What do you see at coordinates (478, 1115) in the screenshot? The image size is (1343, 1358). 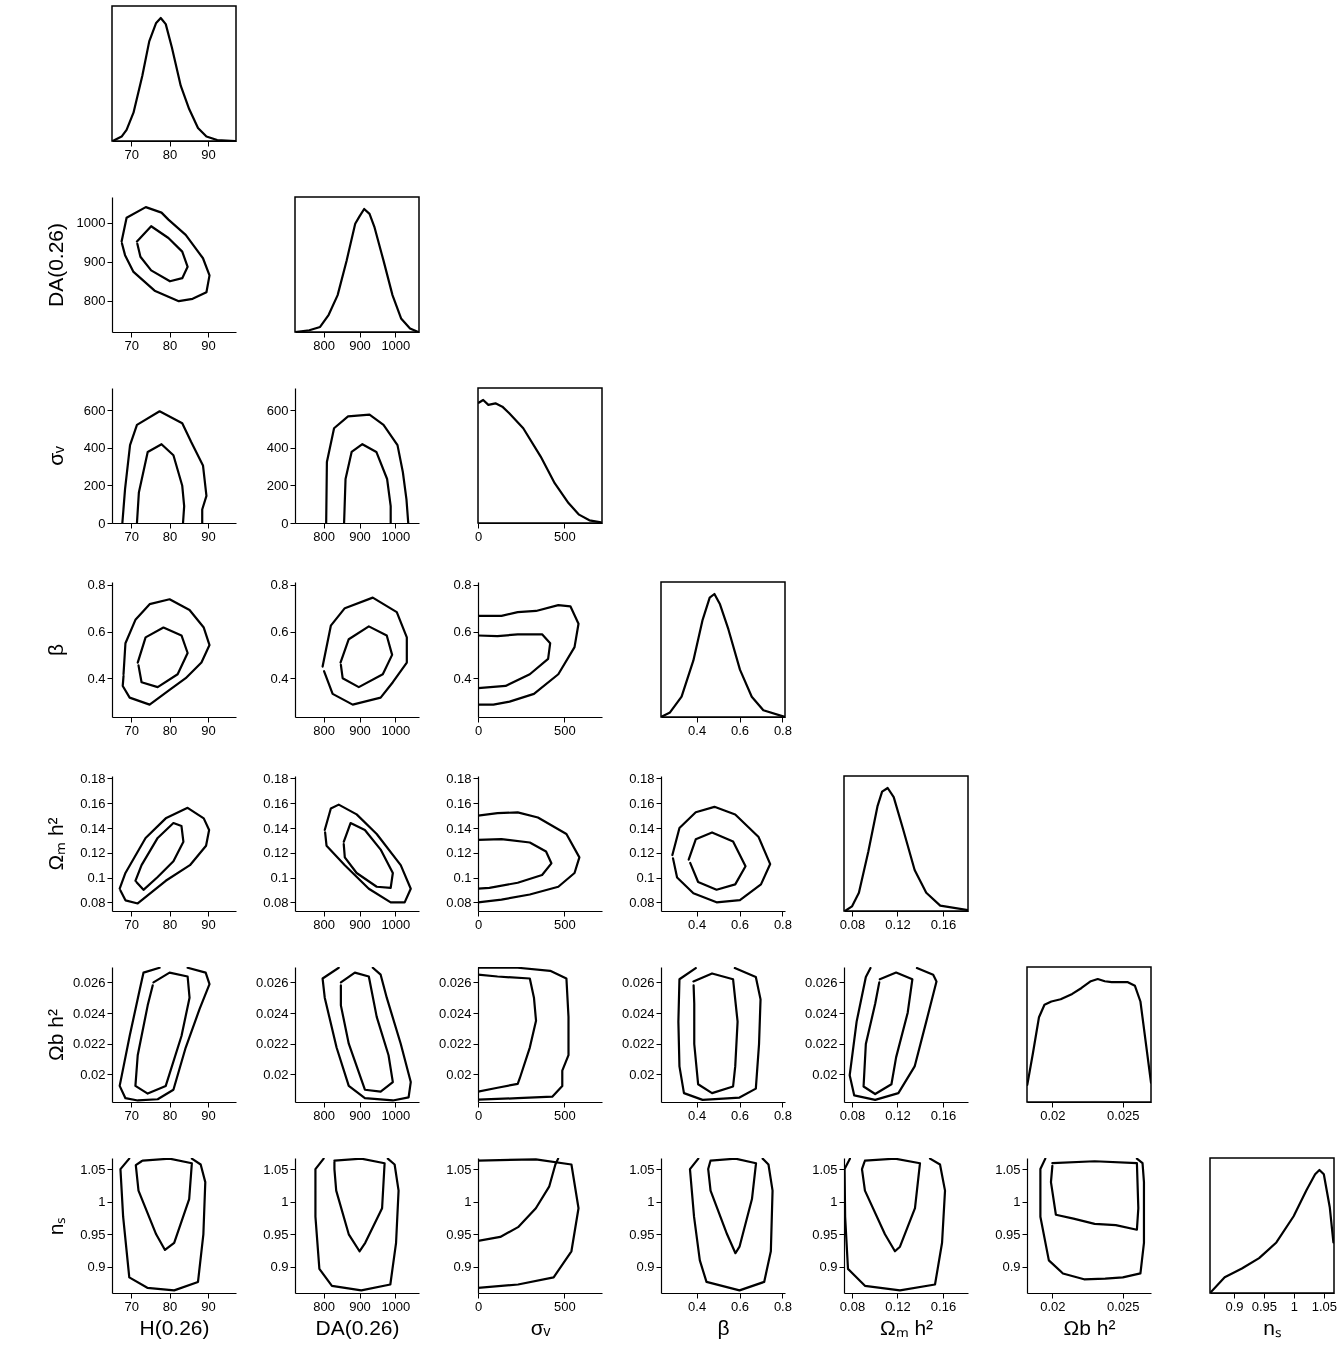 I see `x-tick-label: 0` at bounding box center [478, 1115].